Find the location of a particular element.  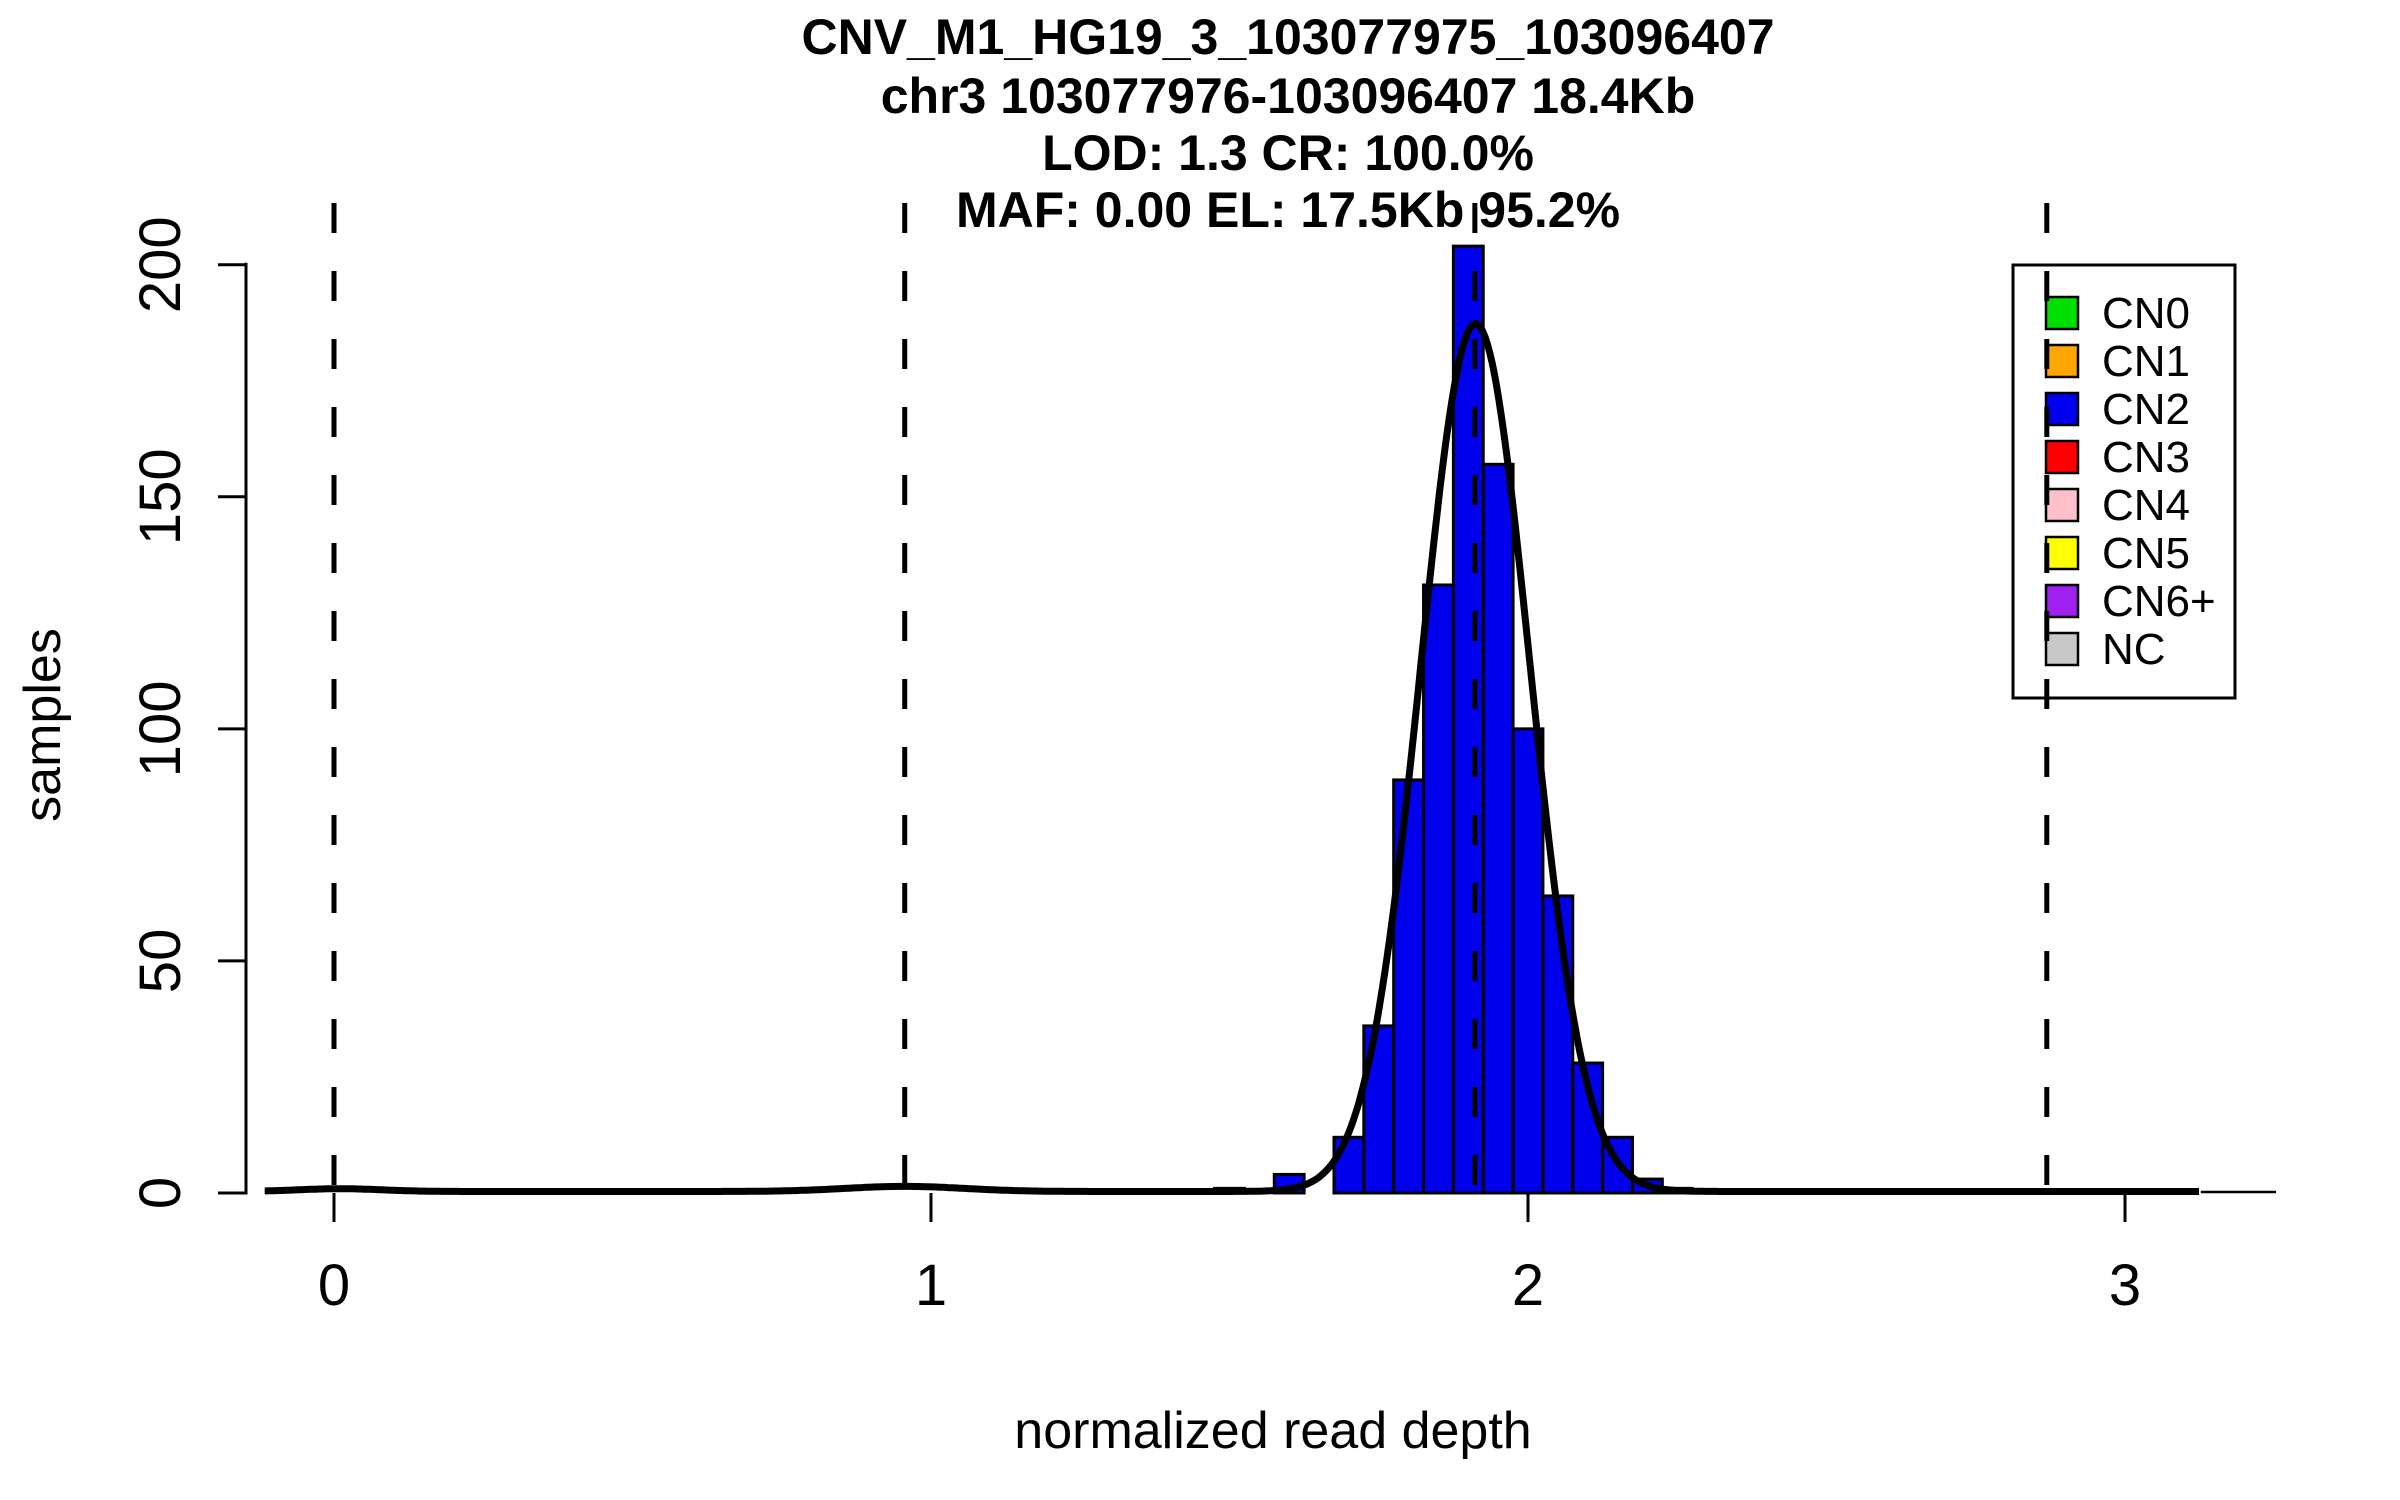

legend-swatch-CN1 is located at coordinates (2062, 361).